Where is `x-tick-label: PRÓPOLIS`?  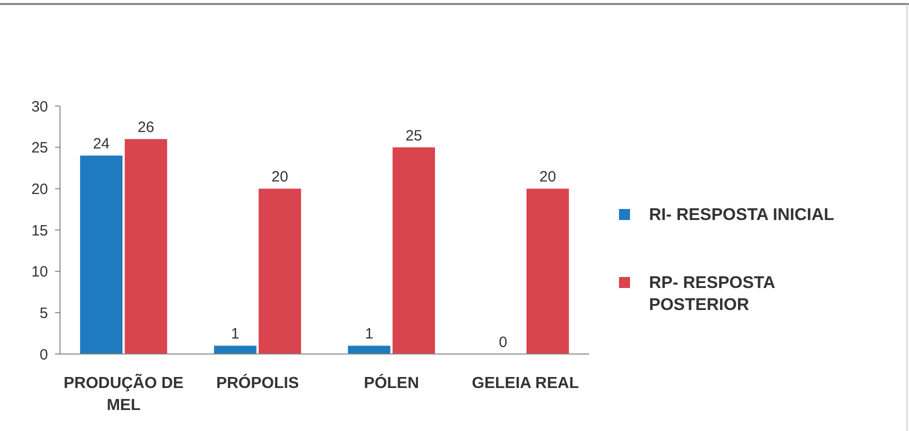
x-tick-label: PRÓPOLIS is located at coordinates (258, 382).